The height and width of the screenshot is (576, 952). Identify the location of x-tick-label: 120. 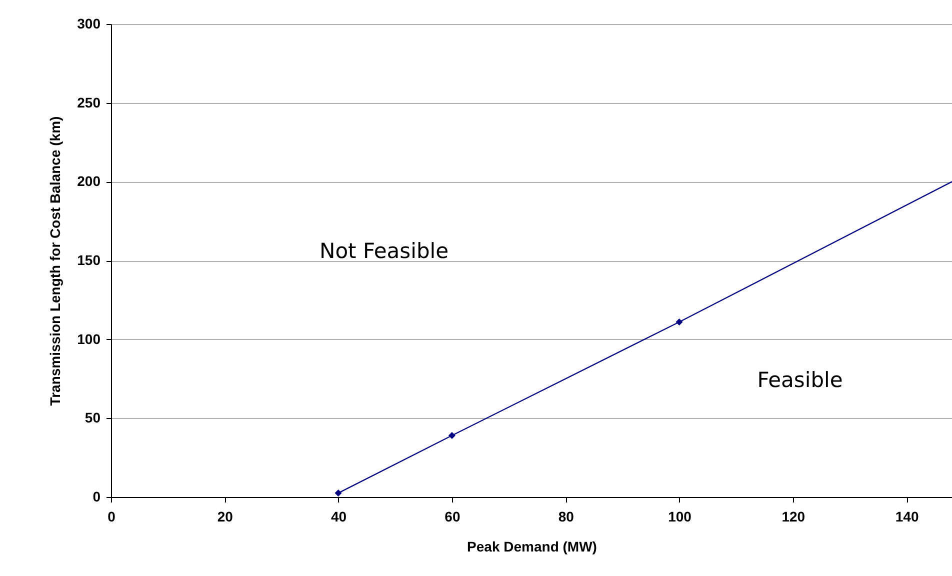
(794, 516).